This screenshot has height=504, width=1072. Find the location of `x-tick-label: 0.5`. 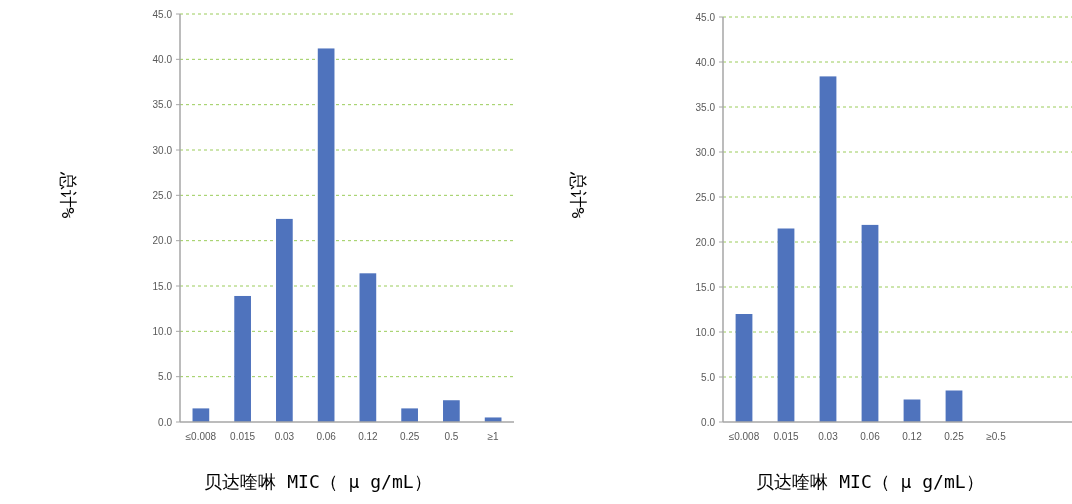

x-tick-label: 0.5 is located at coordinates (451, 436).